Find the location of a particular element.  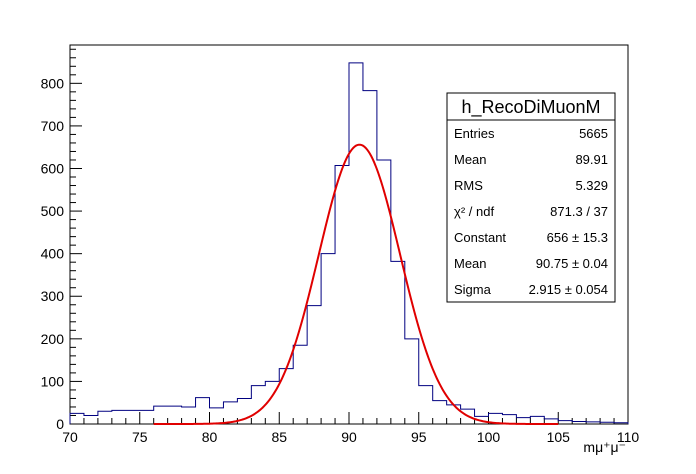

x-tick-label: 80 is located at coordinates (210, 437).